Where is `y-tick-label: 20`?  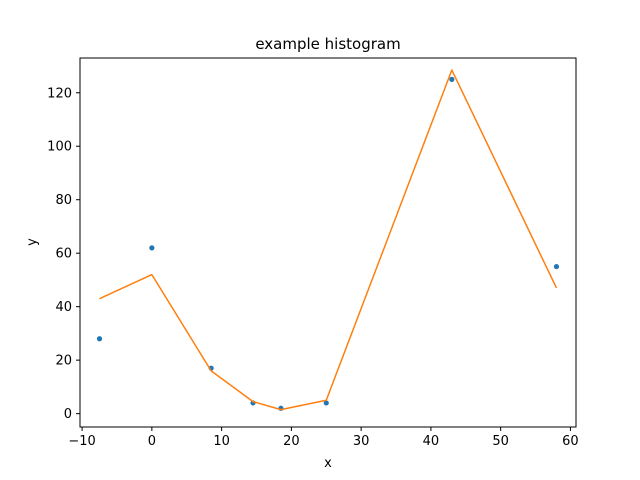 y-tick-label: 20 is located at coordinates (63, 361).